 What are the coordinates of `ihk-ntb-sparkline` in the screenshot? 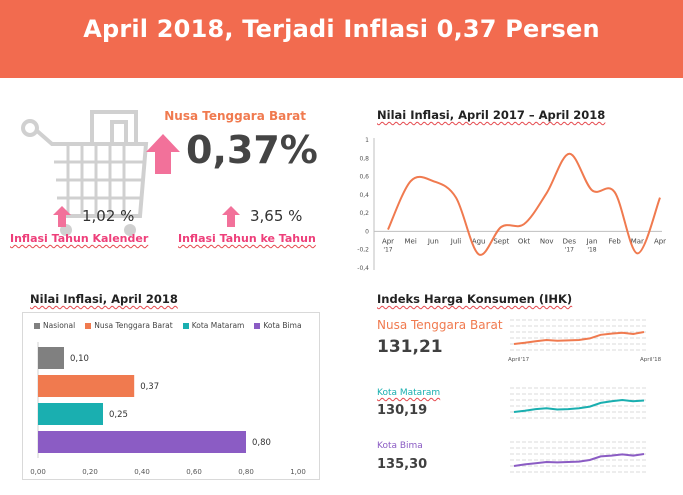 It's located at (579, 335).